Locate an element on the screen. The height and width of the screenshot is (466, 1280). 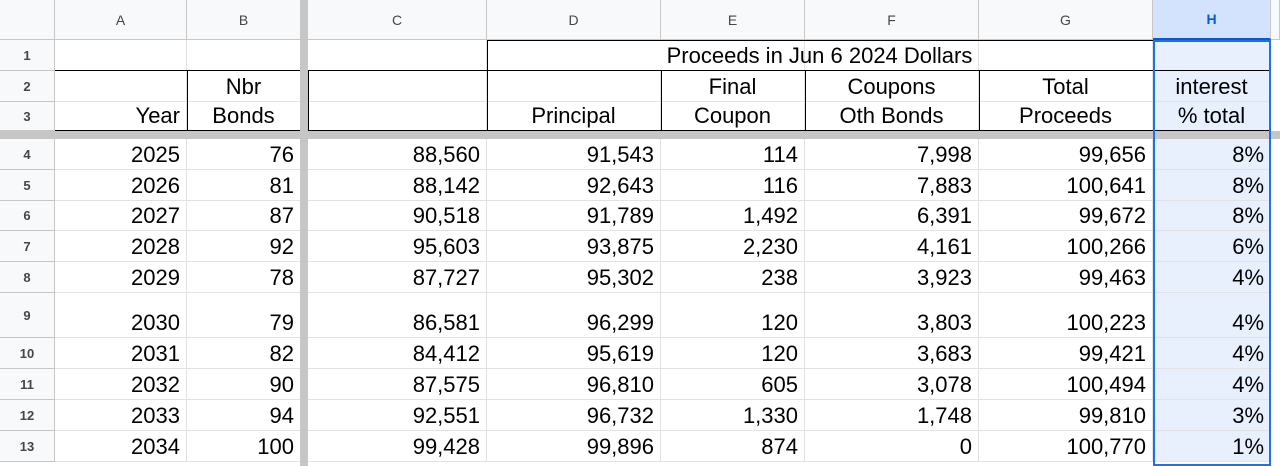
cell-g6: 99,672 is located at coordinates (1066, 216).